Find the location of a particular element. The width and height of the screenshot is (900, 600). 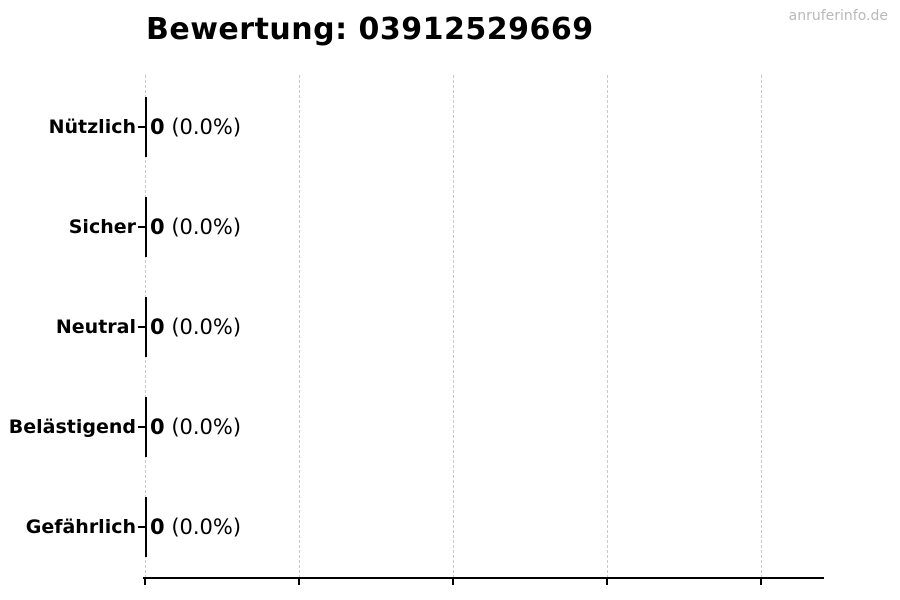

bar-row: Belästigend 0 (0.0%) is located at coordinates (450, 427).